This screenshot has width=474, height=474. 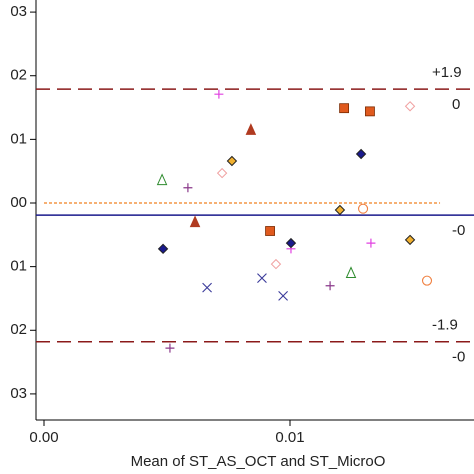 I want to click on reference-label: +1.9, so click(x=447, y=72).